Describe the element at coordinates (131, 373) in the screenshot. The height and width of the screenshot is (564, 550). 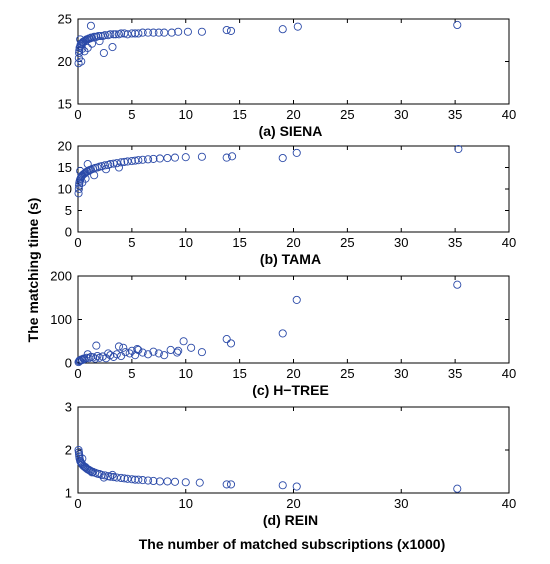
I see `panel-c-h-tree-x-tick-label: 5` at that location.